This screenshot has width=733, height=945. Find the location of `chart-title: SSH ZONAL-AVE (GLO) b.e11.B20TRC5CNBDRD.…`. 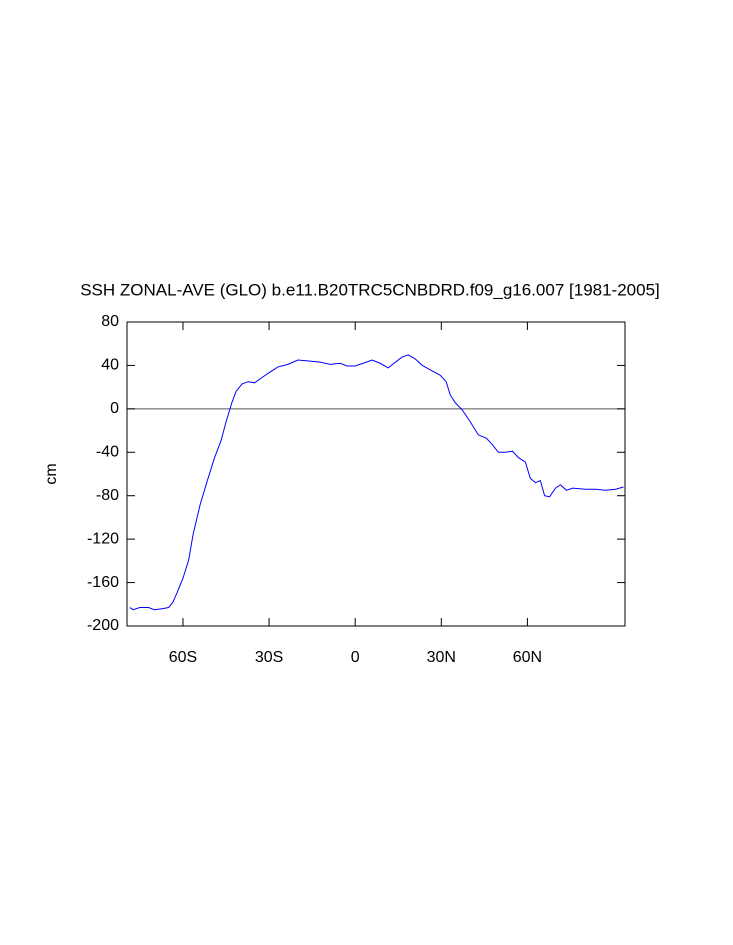

chart-title: SSH ZONAL-AVE (GLO) b.e11.B20TRC5CNBDRD.… is located at coordinates (370, 289).